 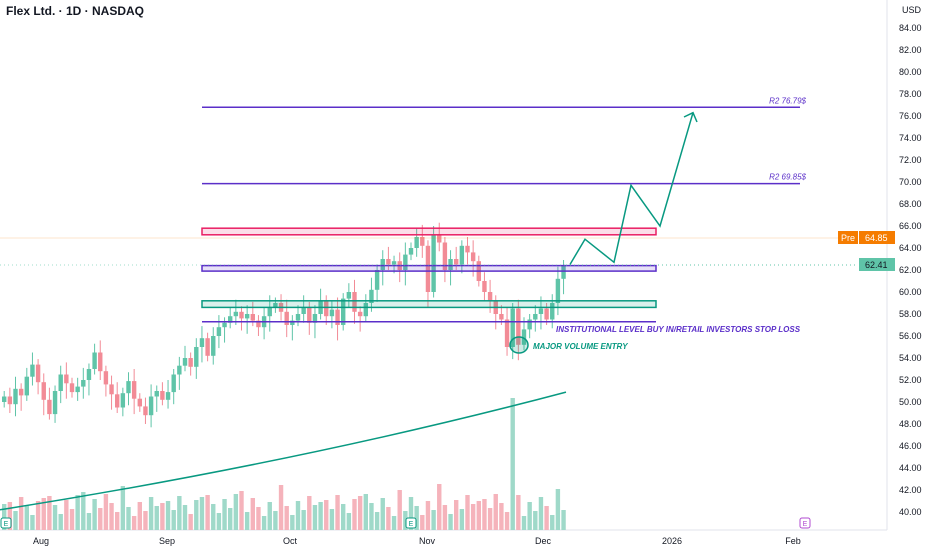 I want to click on y-tick-label: 48.00, so click(x=910, y=424).